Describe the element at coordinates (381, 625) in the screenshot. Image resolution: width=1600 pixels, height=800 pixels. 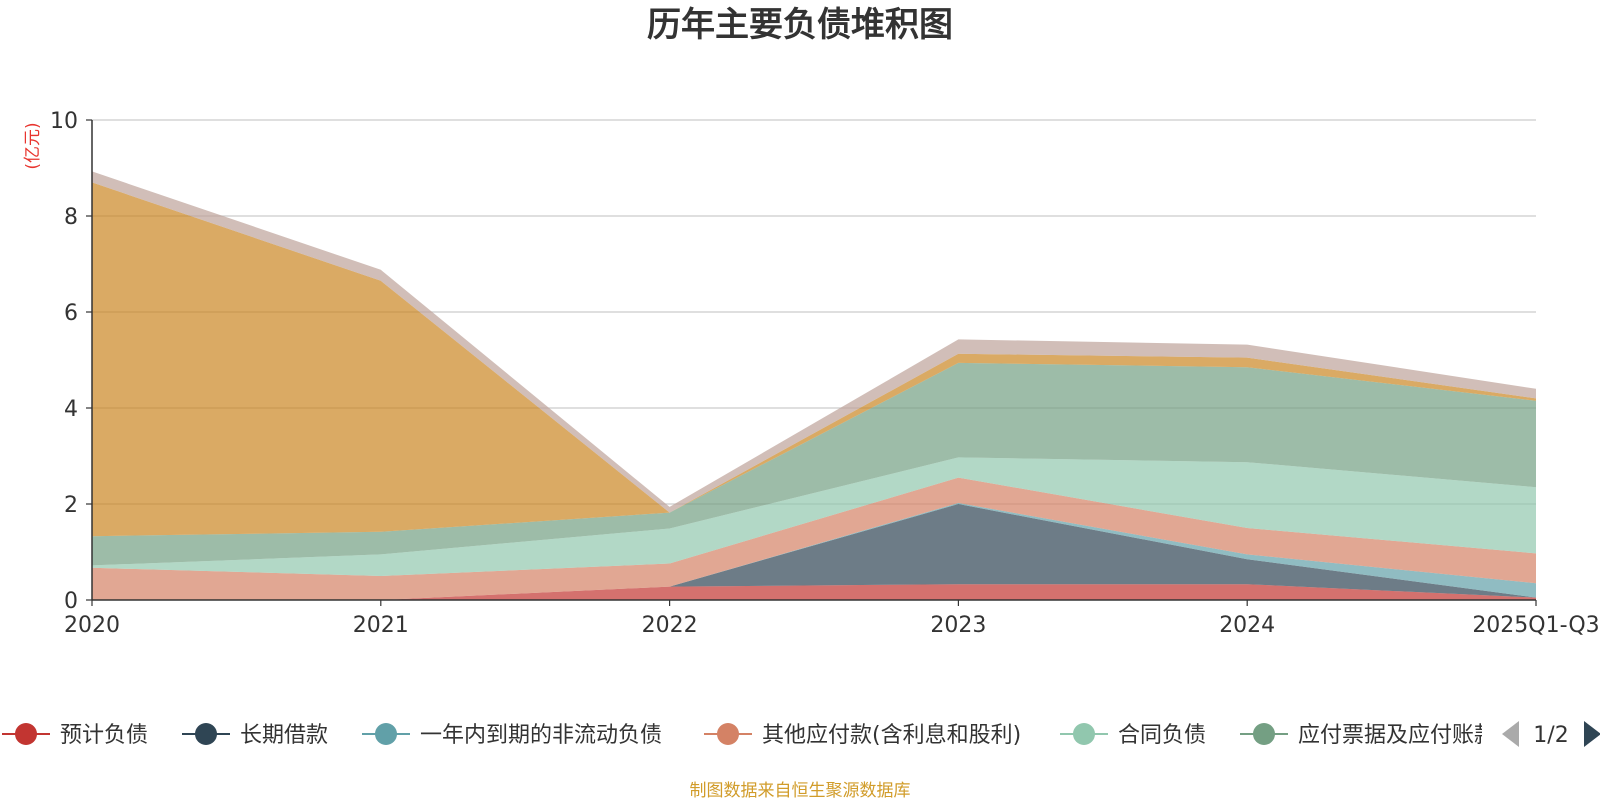
I see `x-tick-label: 2021` at that location.